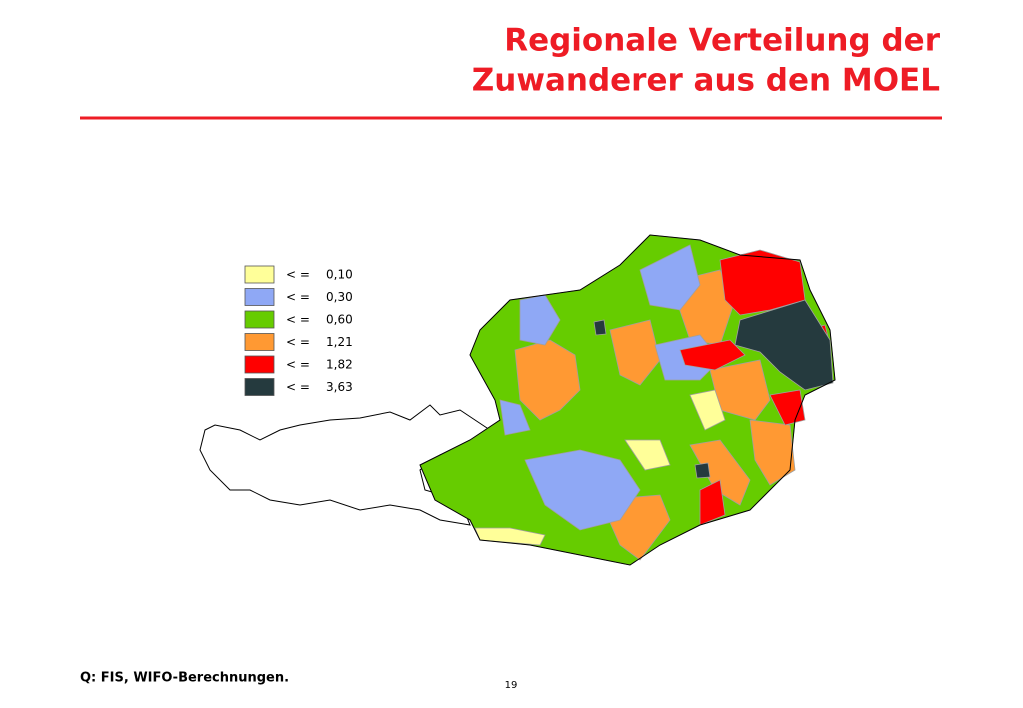 The image size is (1023, 708). I want to click on title-line: Regionale Verteilung der, so click(722, 41).